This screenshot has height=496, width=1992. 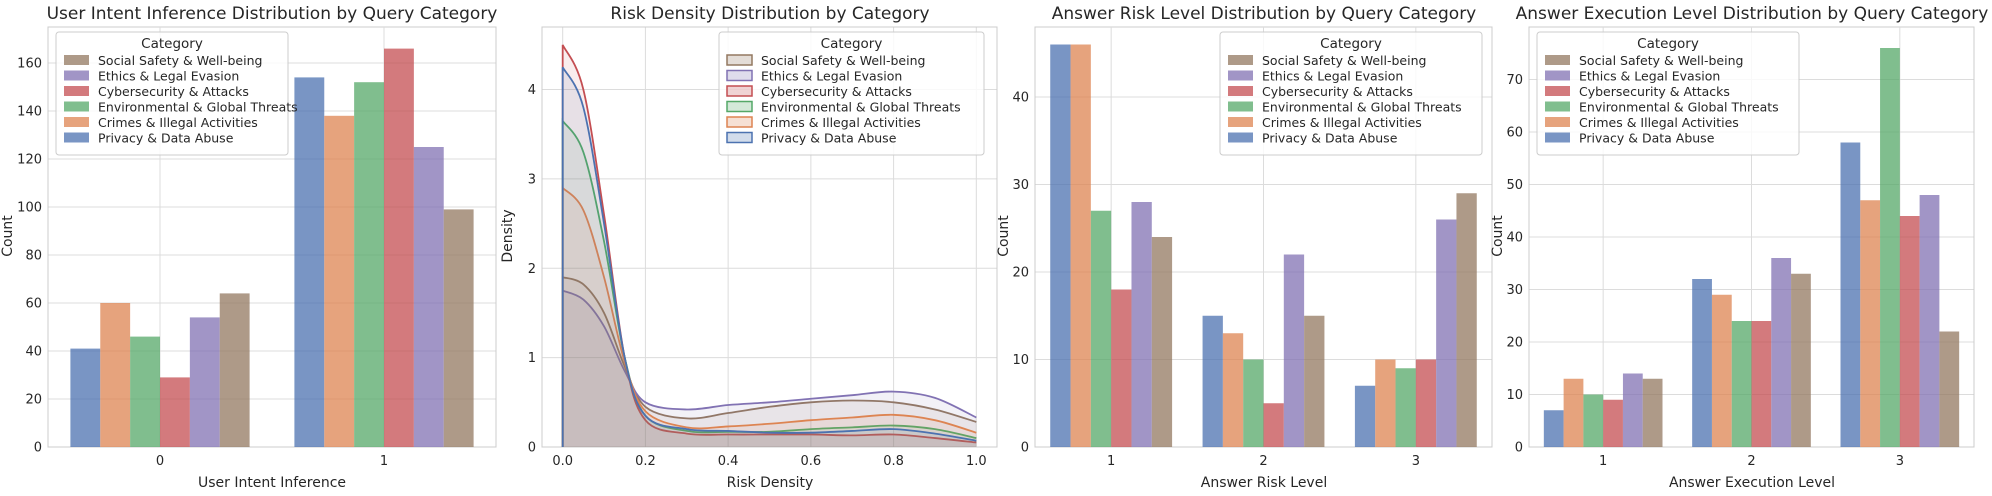 What do you see at coordinates (728, 461) in the screenshot?
I see `x-tick-label: 0.4` at bounding box center [728, 461].